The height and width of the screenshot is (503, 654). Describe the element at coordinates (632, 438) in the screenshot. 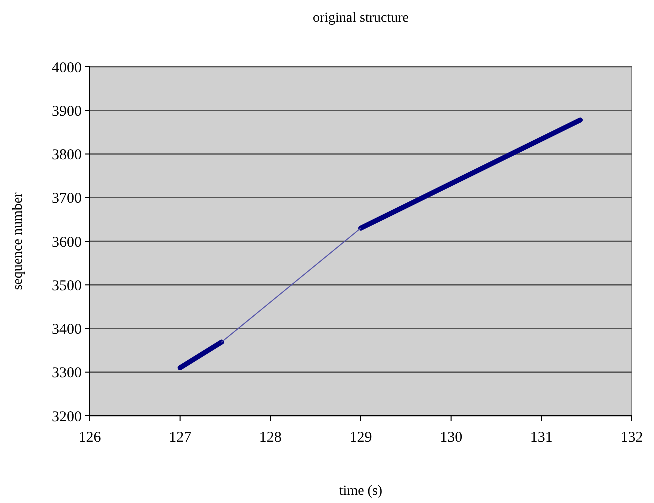

I see `x-tick-label: 132` at that location.